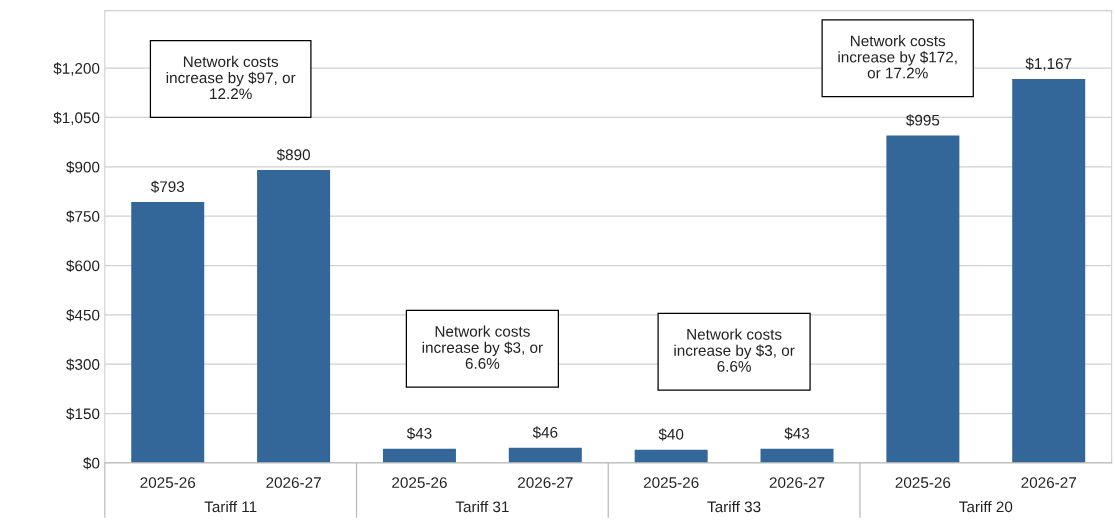  What do you see at coordinates (83, 414) in the screenshot?
I see `y-tick-label: $150` at bounding box center [83, 414].